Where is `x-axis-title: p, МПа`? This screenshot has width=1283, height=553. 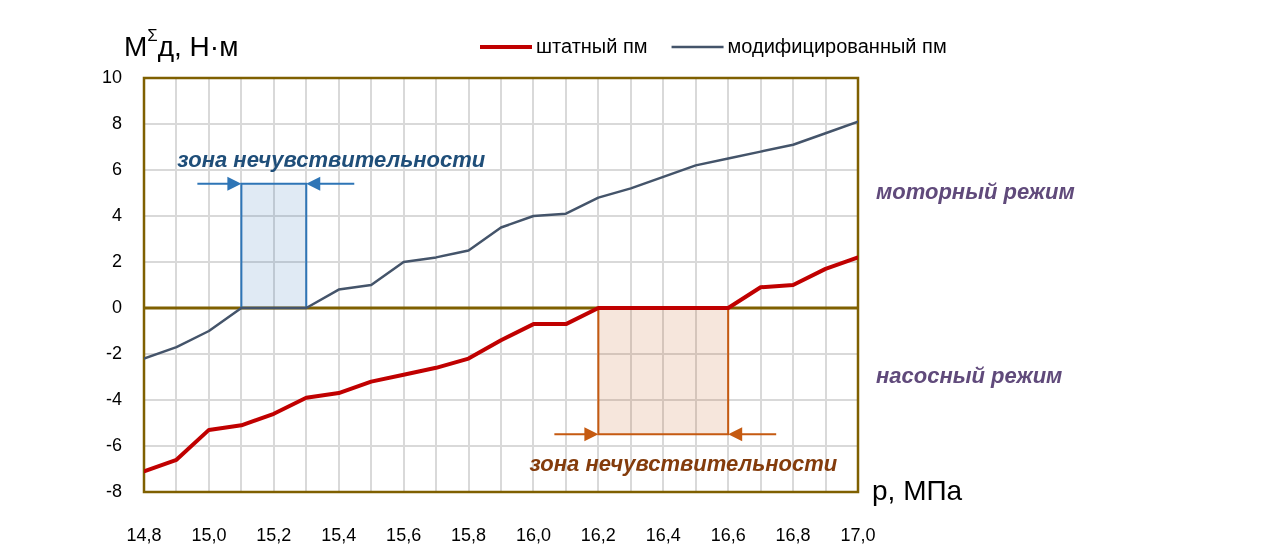
x-axis-title: p, МПа is located at coordinates (917, 490).